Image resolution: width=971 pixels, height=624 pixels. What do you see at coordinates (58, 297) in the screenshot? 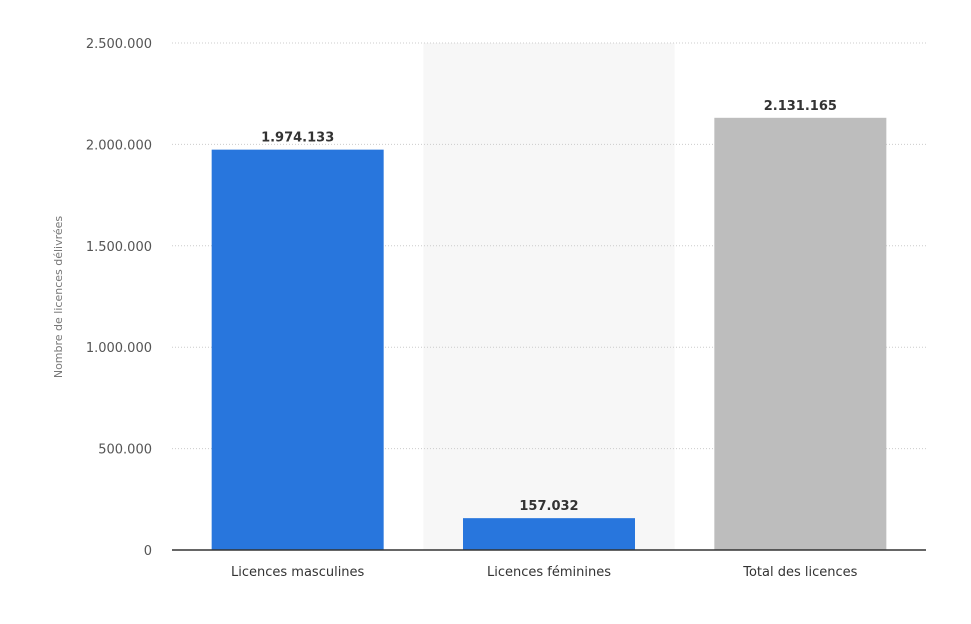
I see `y-axis-title: Nombre de licences délivrées` at bounding box center [58, 297].